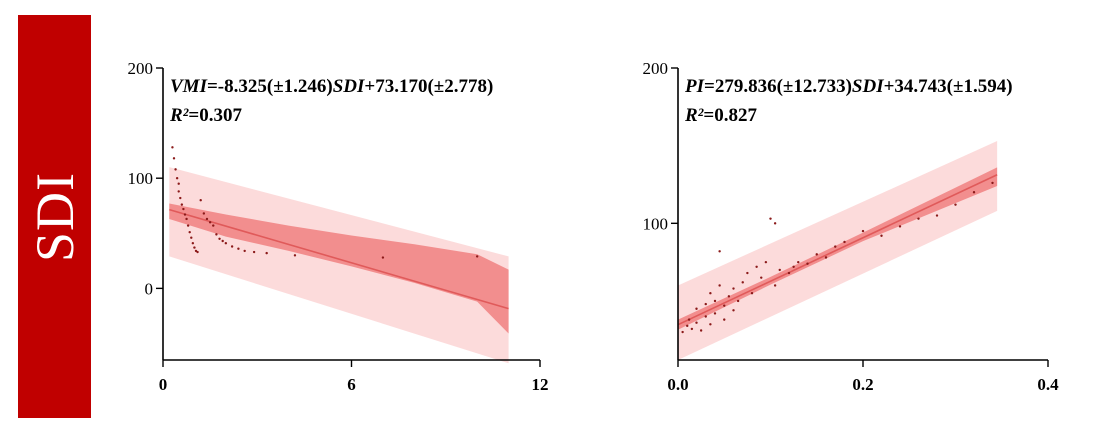 The height and width of the screenshot is (434, 1109). Describe the element at coordinates (141, 68) in the screenshot. I see `chart-1-y-tick-label: 200` at that location.